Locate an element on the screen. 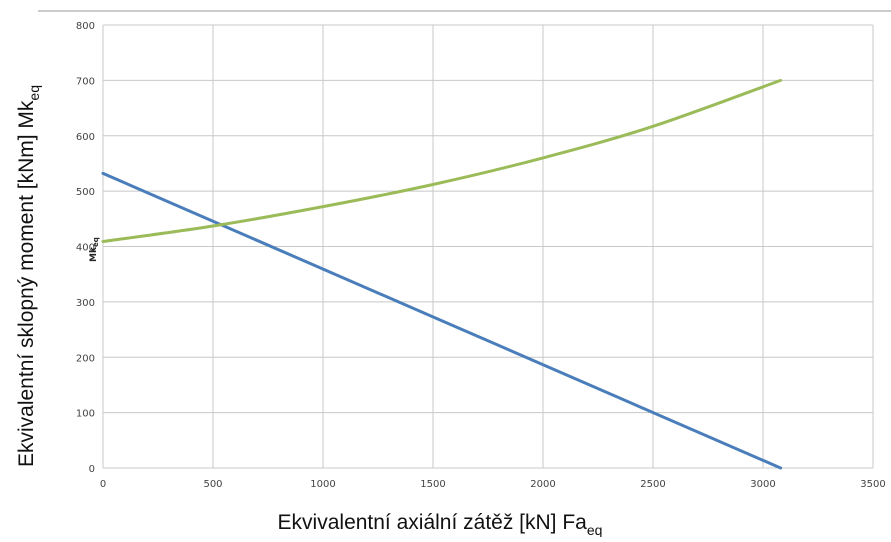 This screenshot has width=891, height=542. x-tick-label: 2500 is located at coordinates (652, 484).